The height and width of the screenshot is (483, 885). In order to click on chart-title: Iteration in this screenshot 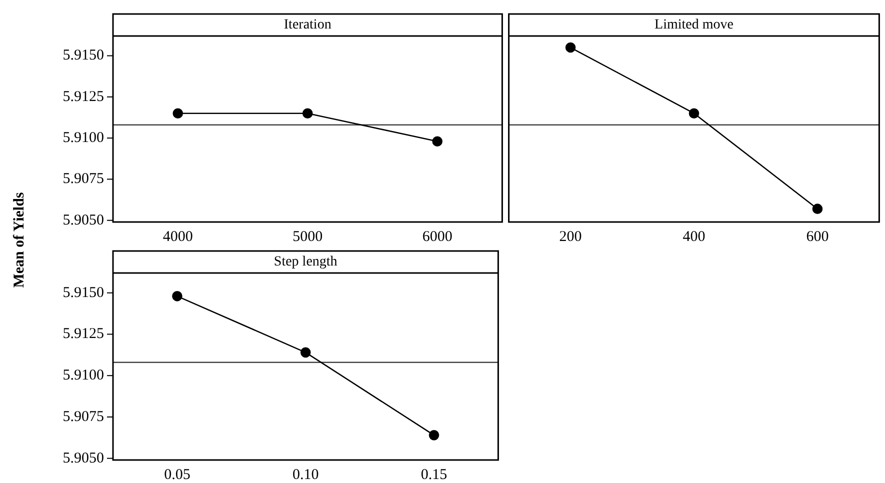, I will do `click(308, 25)`.